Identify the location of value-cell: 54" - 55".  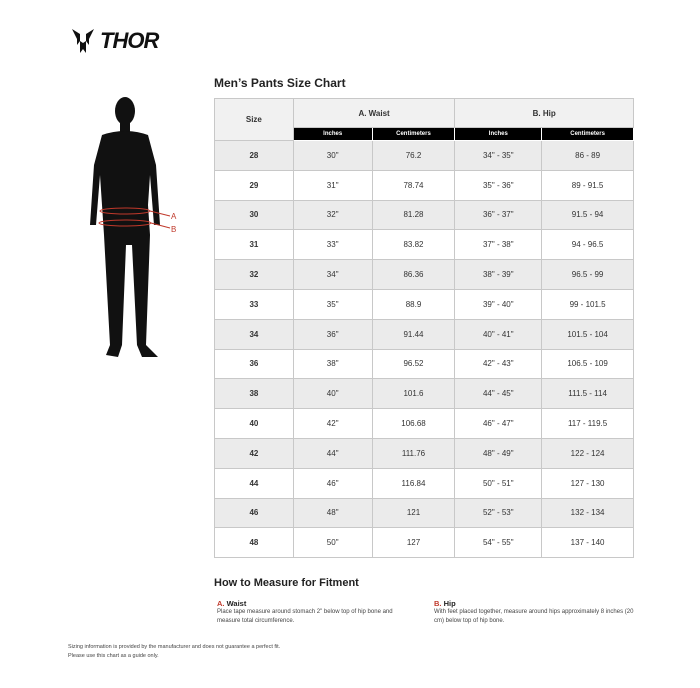
(498, 543).